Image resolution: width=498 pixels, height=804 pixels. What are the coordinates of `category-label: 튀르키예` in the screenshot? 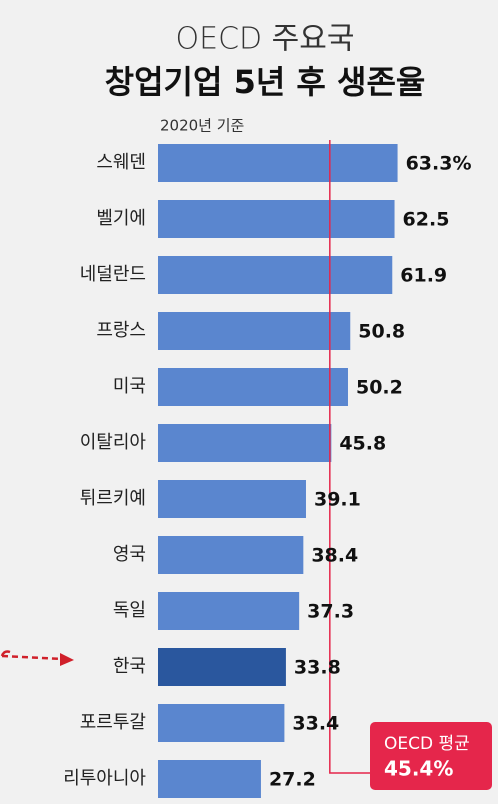 It's located at (113, 498).